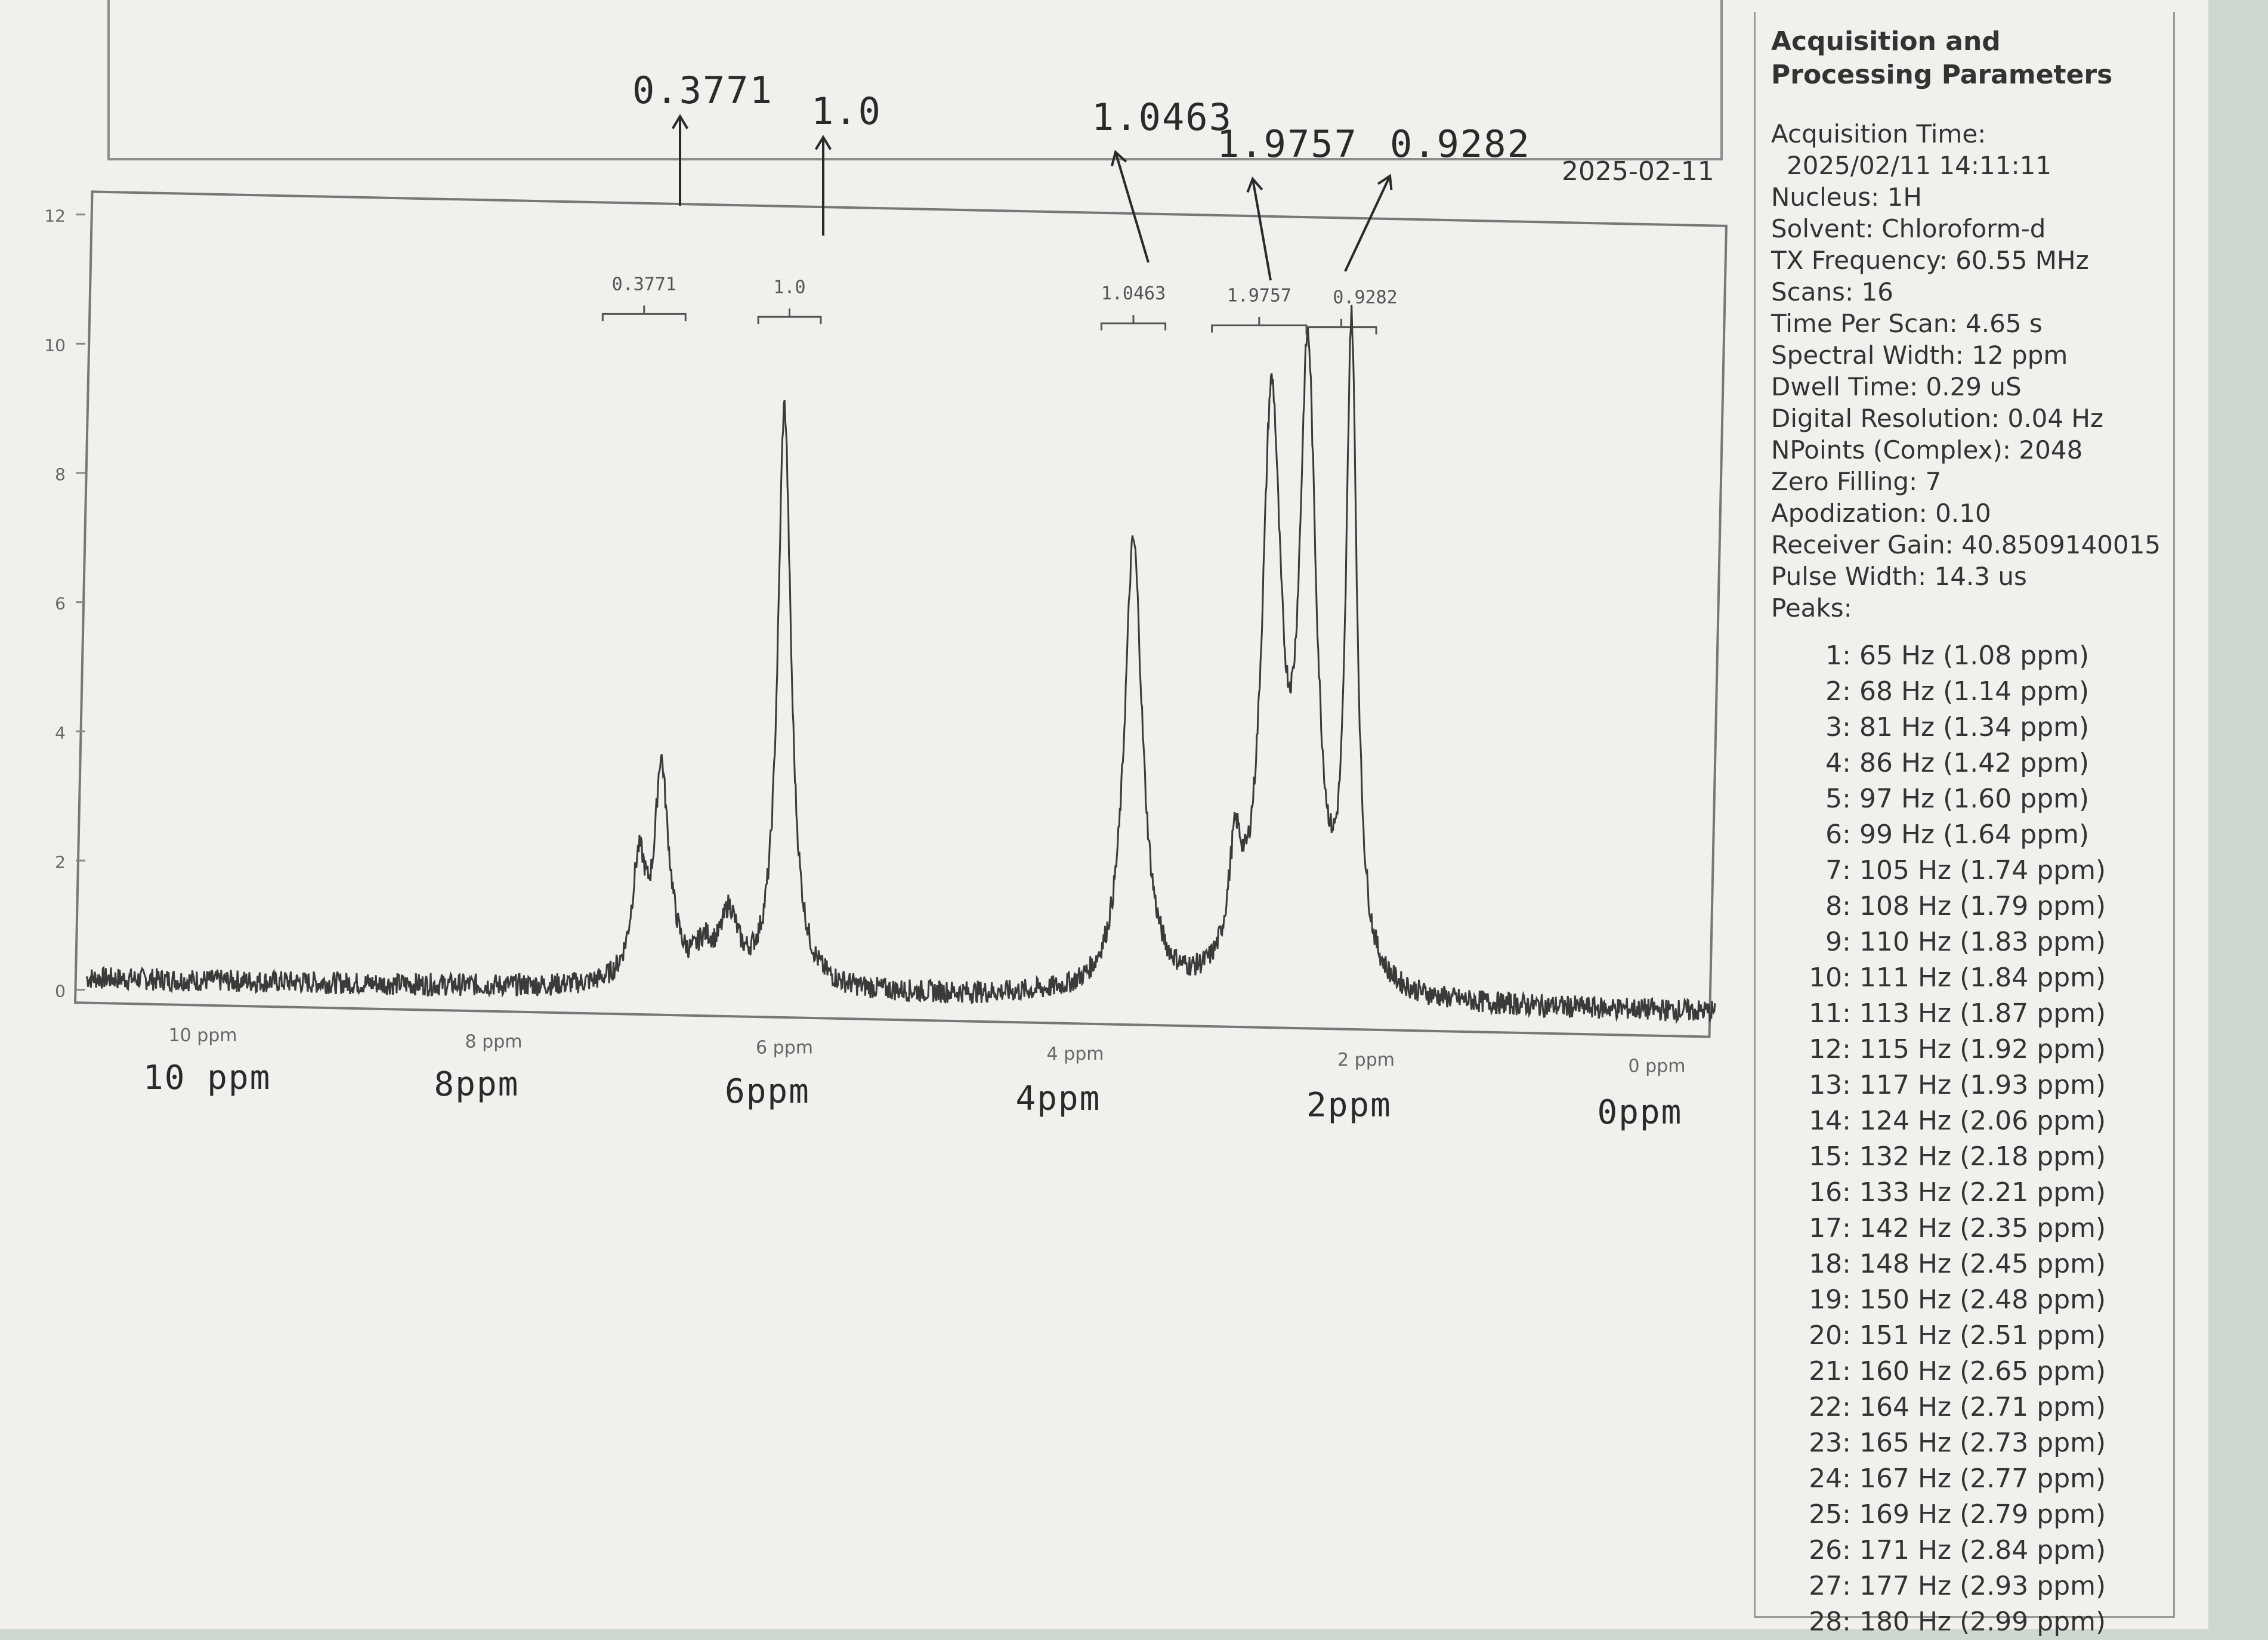  I want to click on parameter-row: NPoints (Complex): 2048, so click(1927, 450).